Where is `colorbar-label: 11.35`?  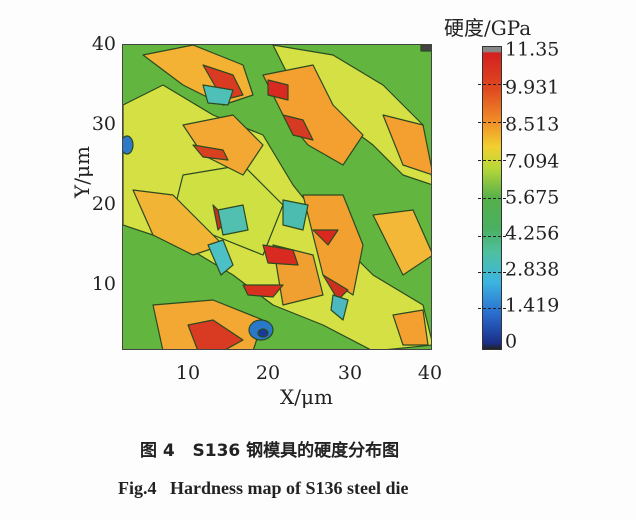
colorbar-label: 11.35 is located at coordinates (532, 49).